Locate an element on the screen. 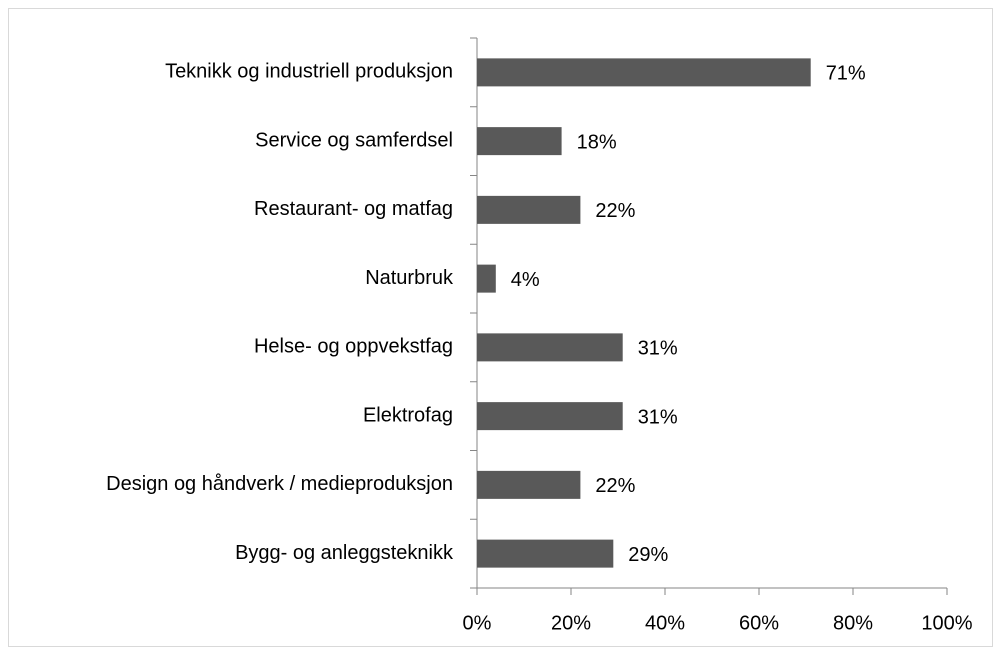 The height and width of the screenshot is (648, 994). y-tick-label: Elektrofag is located at coordinates (408, 415).